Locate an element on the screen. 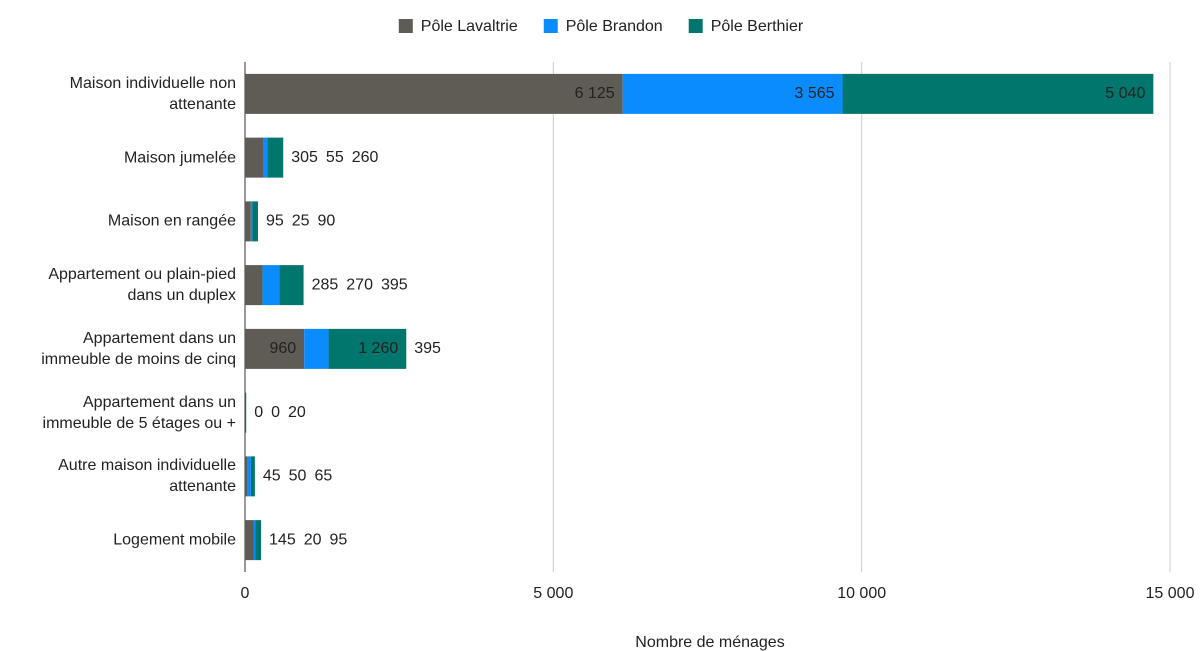 The height and width of the screenshot is (651, 1202). value-label: 65 is located at coordinates (323, 476).